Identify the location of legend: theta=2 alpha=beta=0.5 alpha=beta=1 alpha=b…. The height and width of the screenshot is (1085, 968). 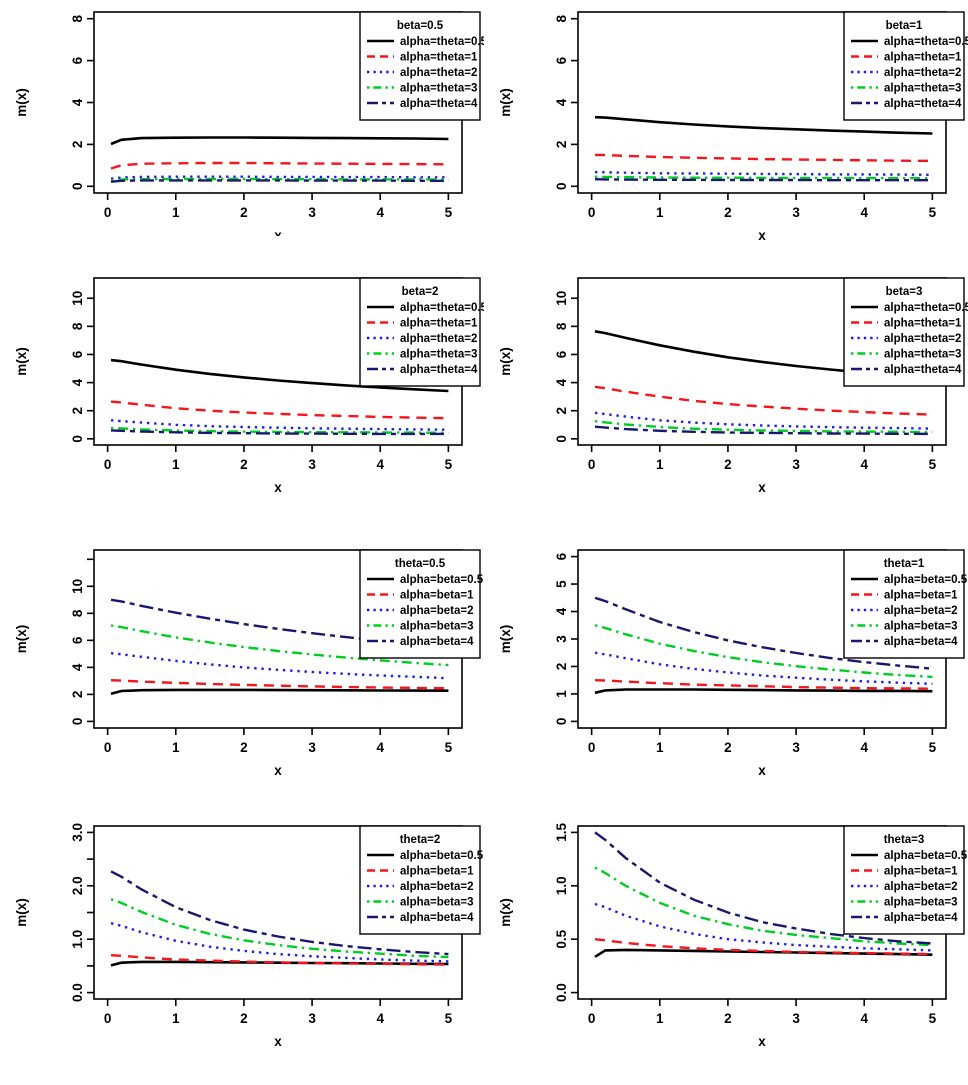
(421, 880).